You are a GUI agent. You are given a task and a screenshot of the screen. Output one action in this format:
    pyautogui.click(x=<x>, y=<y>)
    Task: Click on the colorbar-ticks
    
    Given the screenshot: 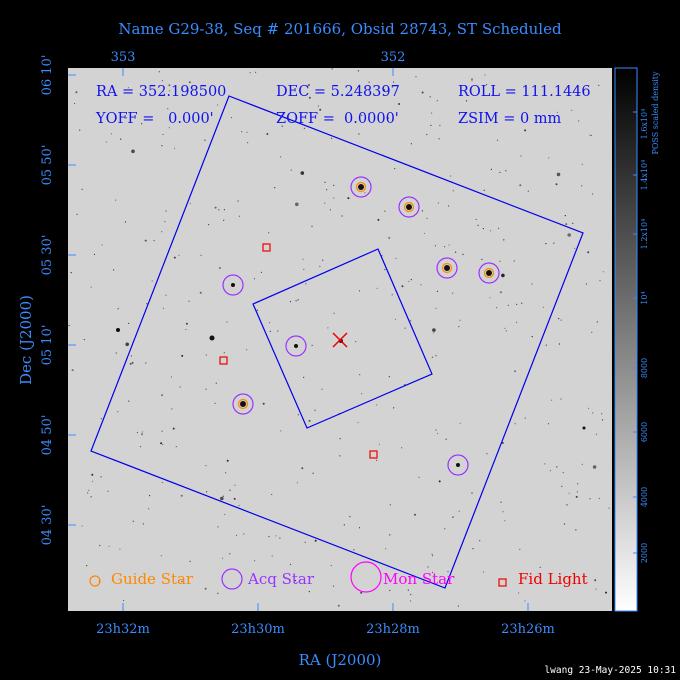 What is the action you would take?
    pyautogui.click(x=635, y=332)
    